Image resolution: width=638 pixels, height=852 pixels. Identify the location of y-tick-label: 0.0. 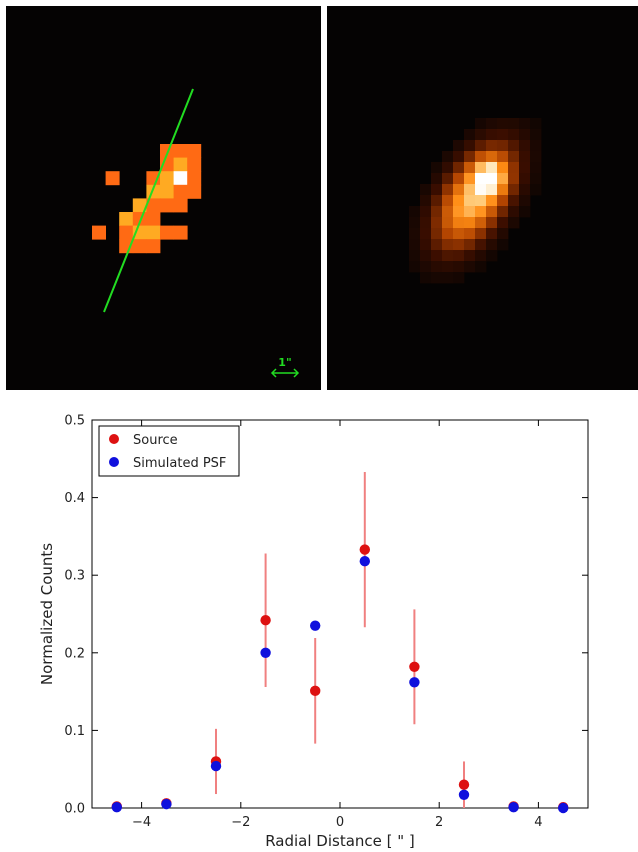
(74, 809).